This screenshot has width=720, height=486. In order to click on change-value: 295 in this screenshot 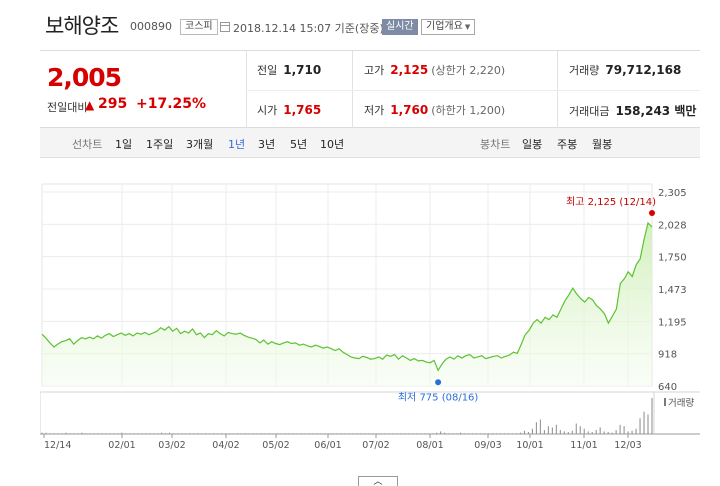, I will do `click(113, 104)`.